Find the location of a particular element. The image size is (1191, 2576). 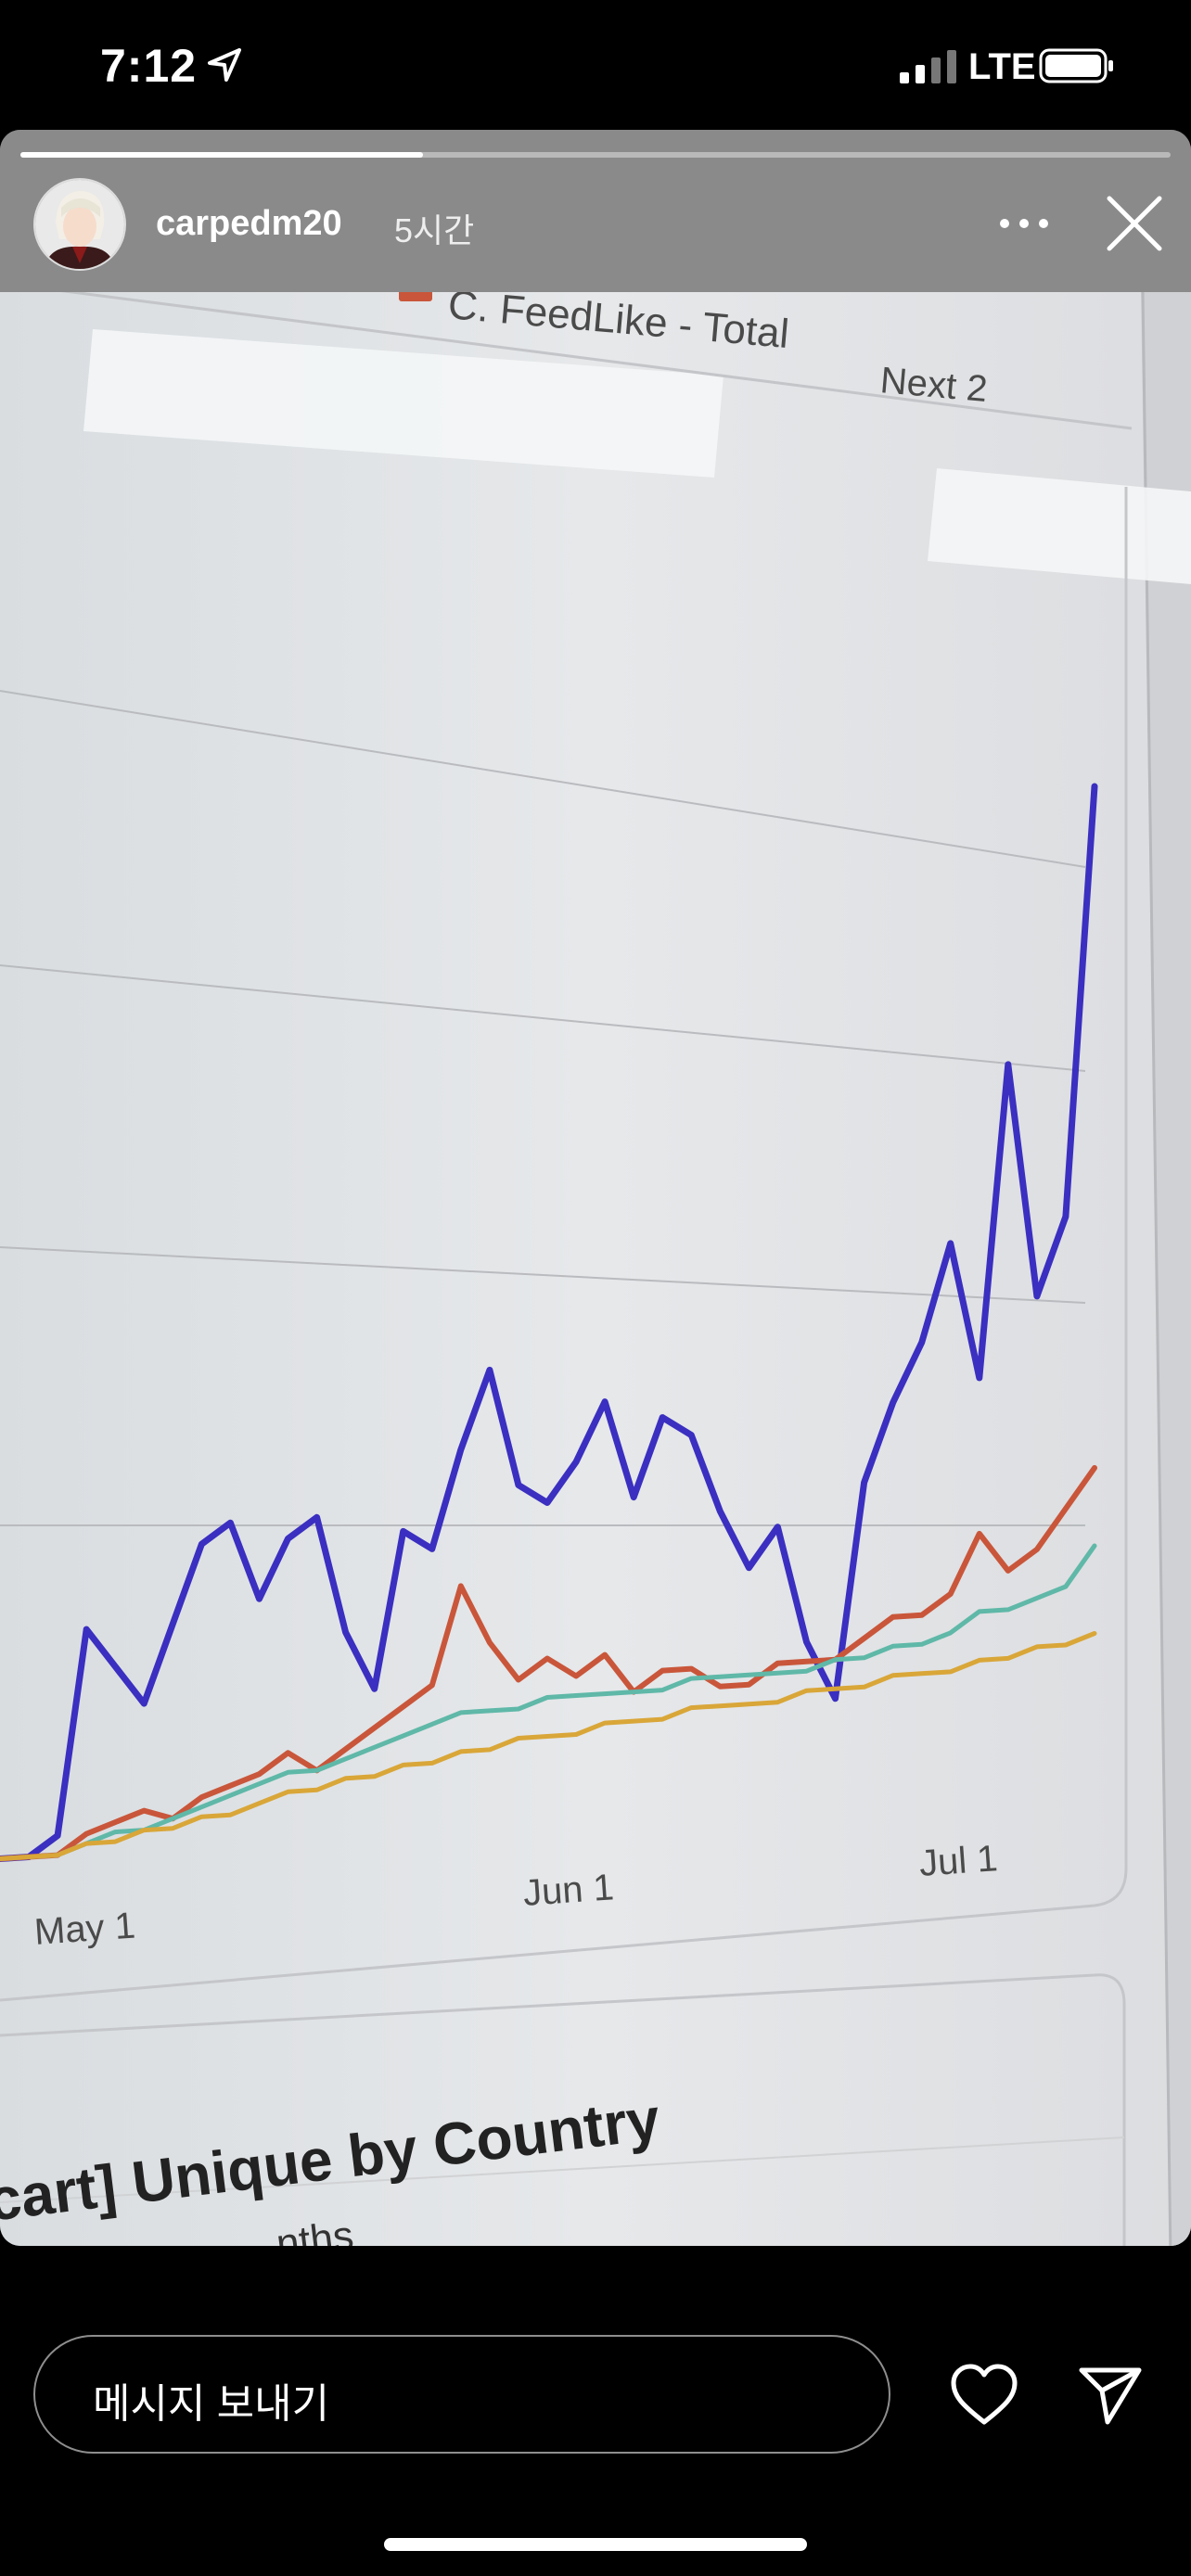

close-icon is located at coordinates (1134, 223).